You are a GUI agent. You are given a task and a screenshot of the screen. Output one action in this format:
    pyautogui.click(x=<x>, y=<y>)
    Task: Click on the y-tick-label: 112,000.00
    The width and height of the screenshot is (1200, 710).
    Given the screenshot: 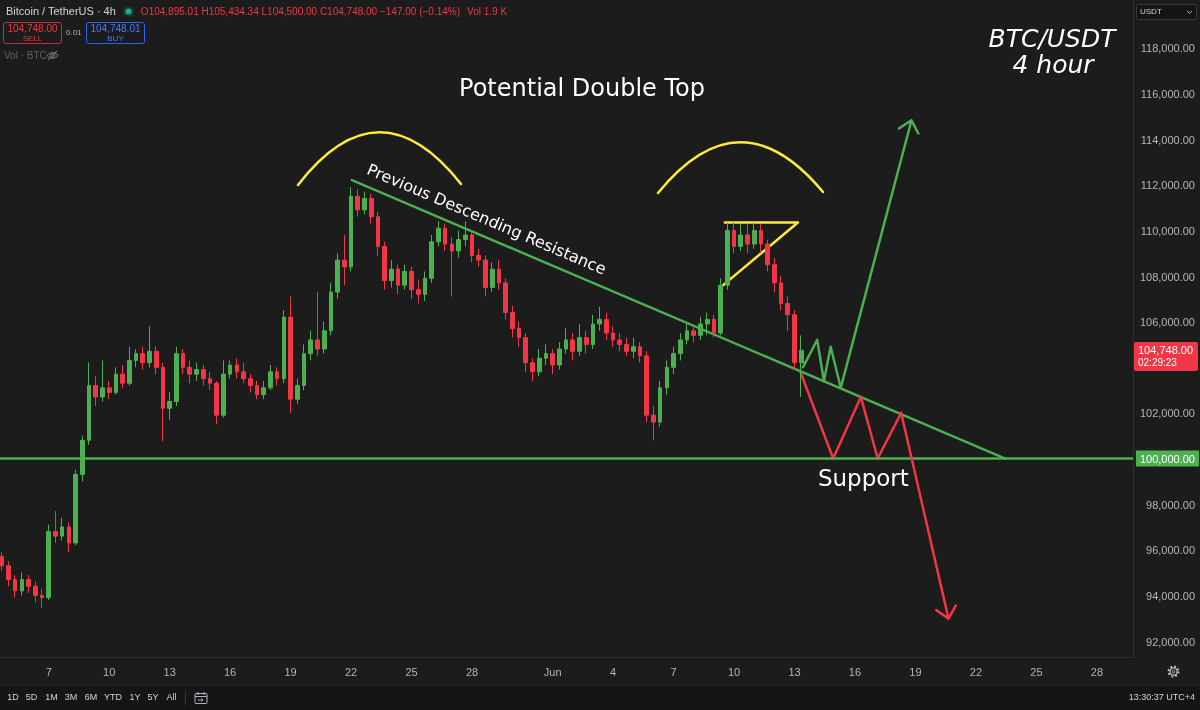 What is the action you would take?
    pyautogui.click(x=1167, y=185)
    